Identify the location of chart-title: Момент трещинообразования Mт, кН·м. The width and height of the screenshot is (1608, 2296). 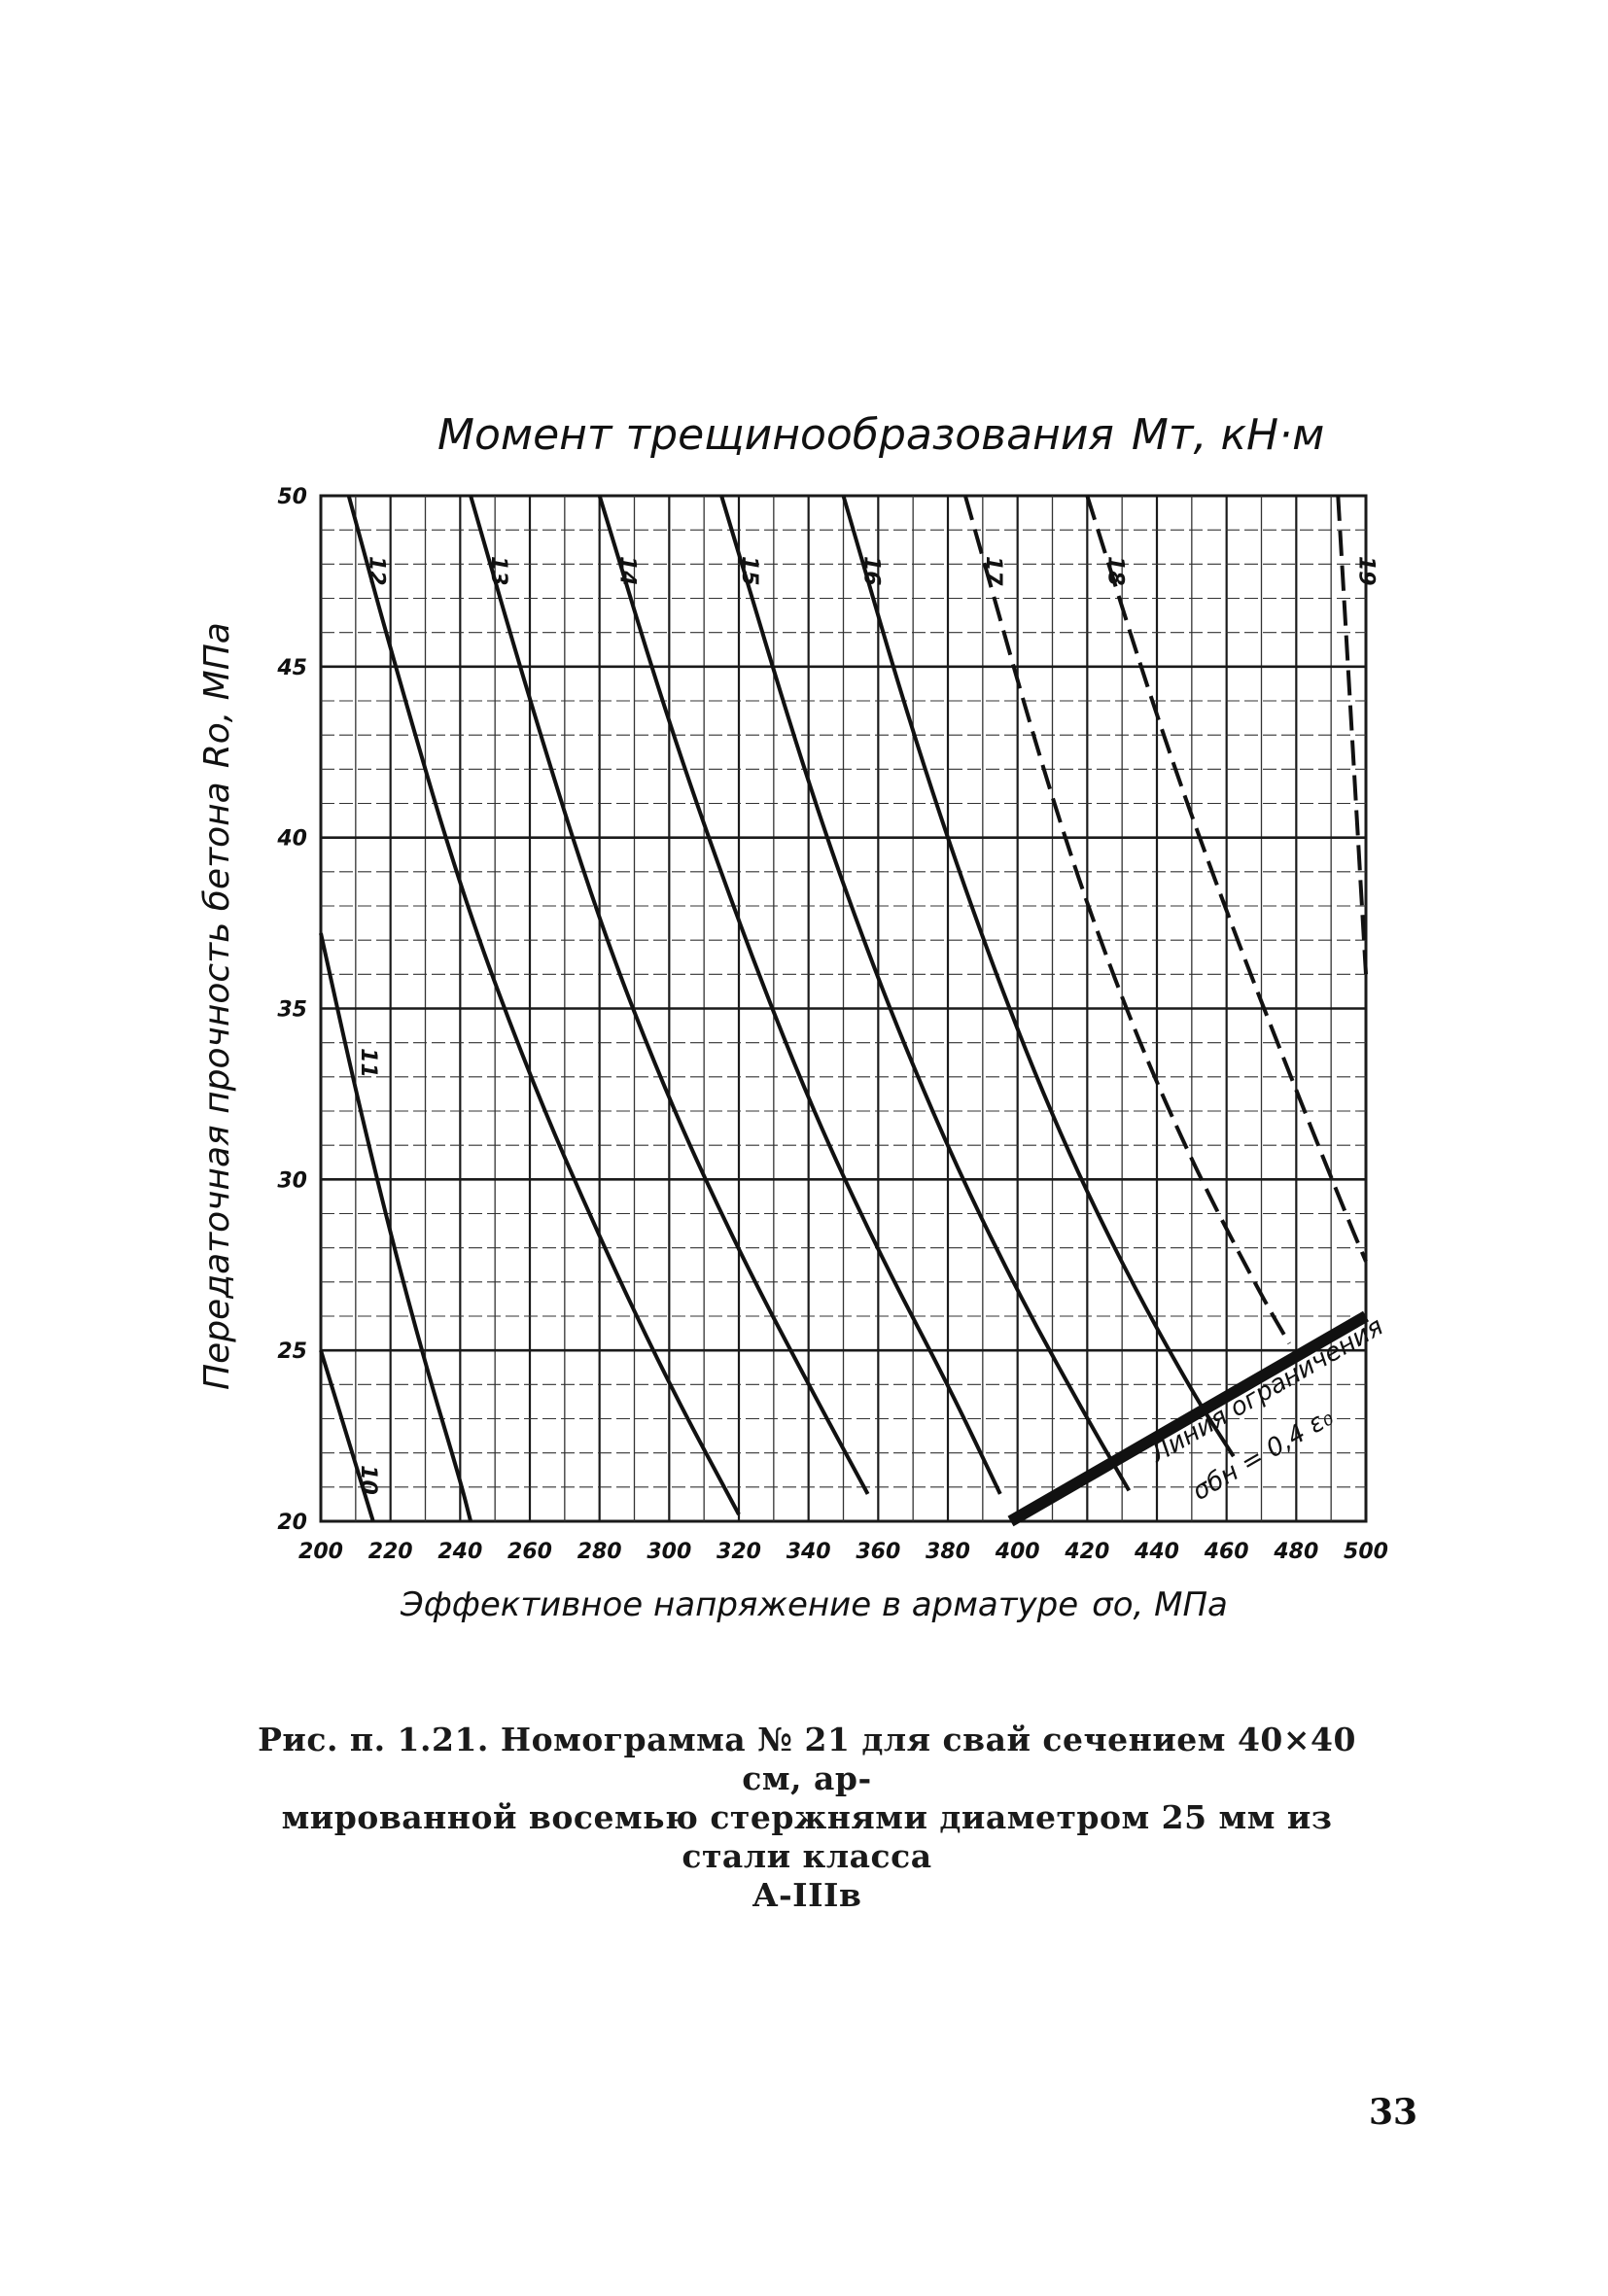
(881, 435).